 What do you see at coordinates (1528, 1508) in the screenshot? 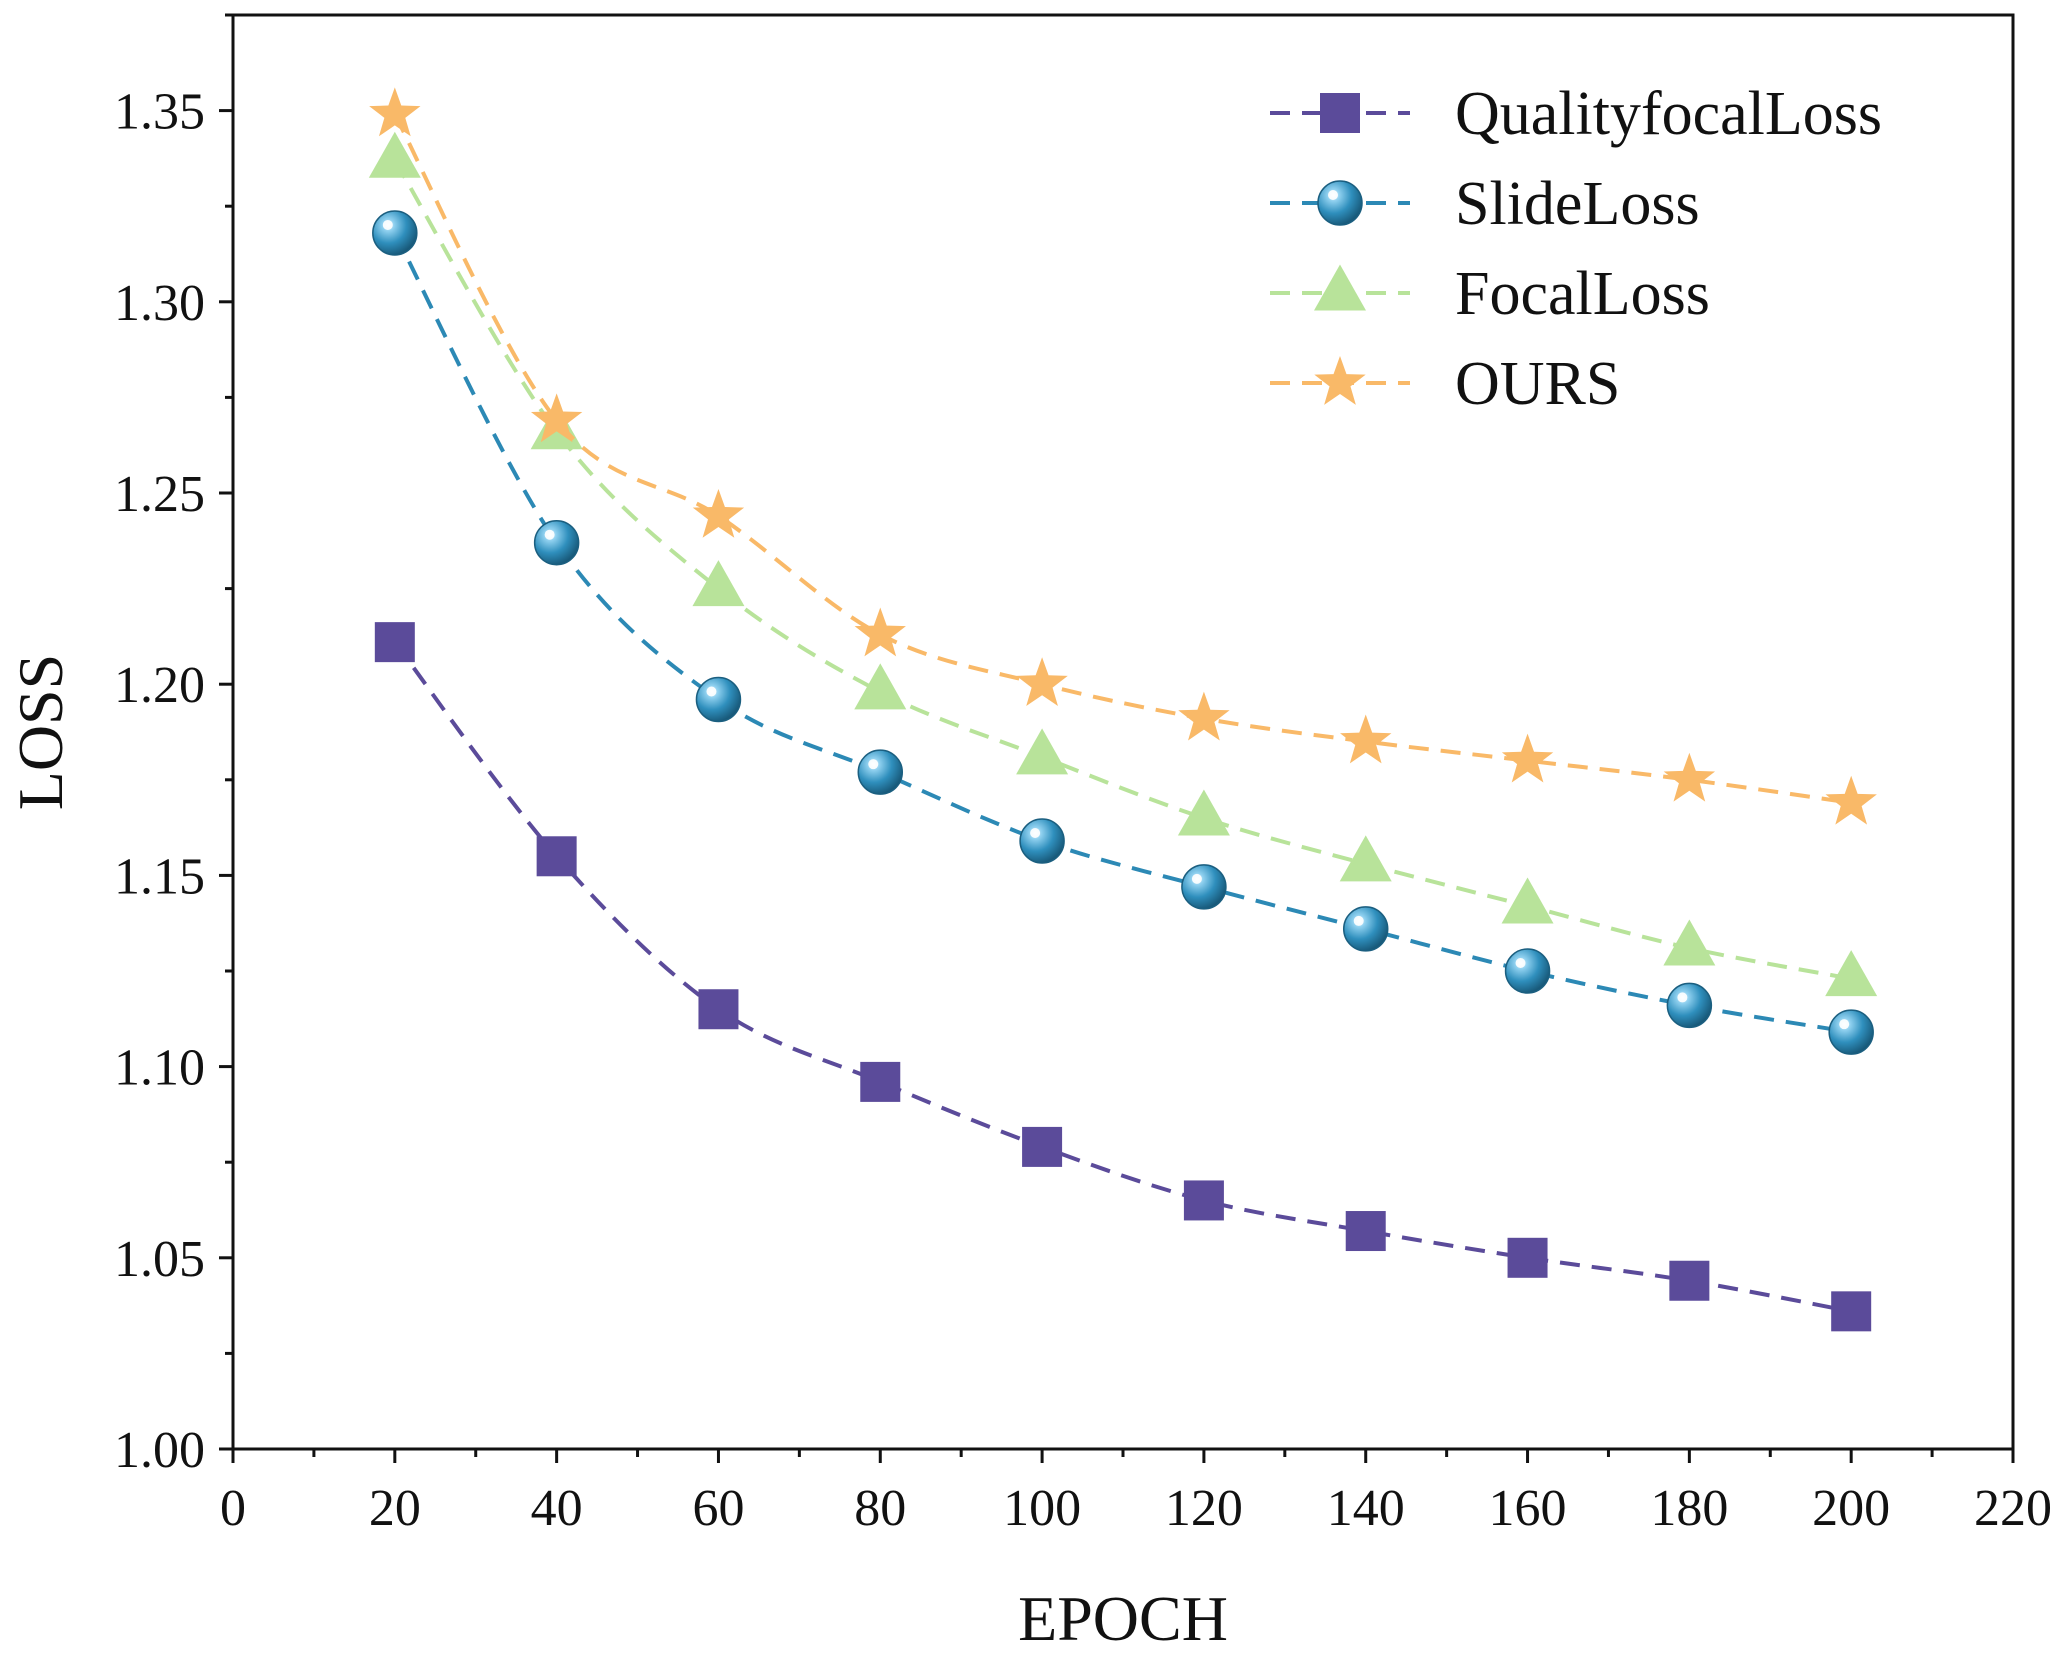
I see `x-tick-label: 160` at bounding box center [1528, 1508].